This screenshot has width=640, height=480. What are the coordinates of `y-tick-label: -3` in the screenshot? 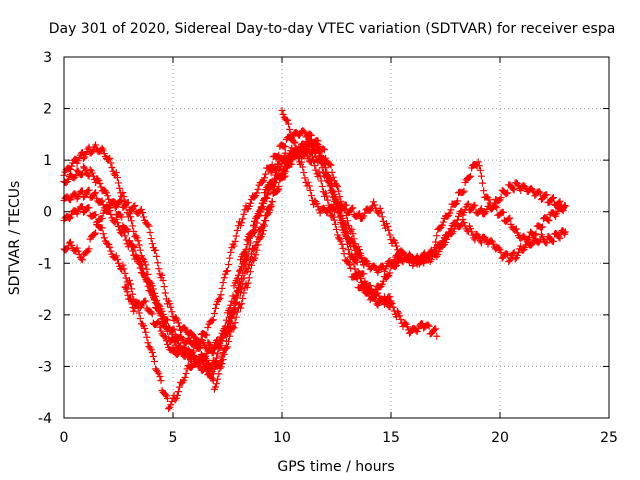 It's located at (45, 367).